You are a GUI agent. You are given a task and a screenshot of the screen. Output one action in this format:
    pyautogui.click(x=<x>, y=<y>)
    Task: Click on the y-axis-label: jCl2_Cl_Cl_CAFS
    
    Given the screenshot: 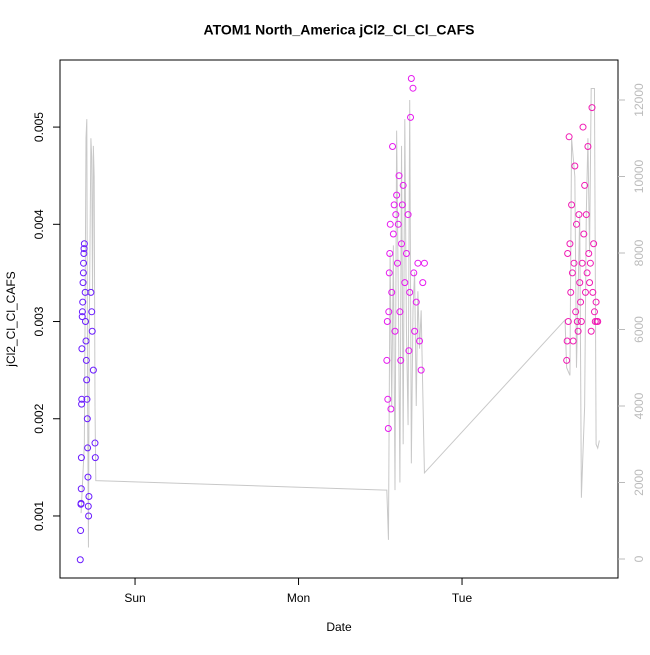 What is the action you would take?
    pyautogui.click(x=11, y=319)
    